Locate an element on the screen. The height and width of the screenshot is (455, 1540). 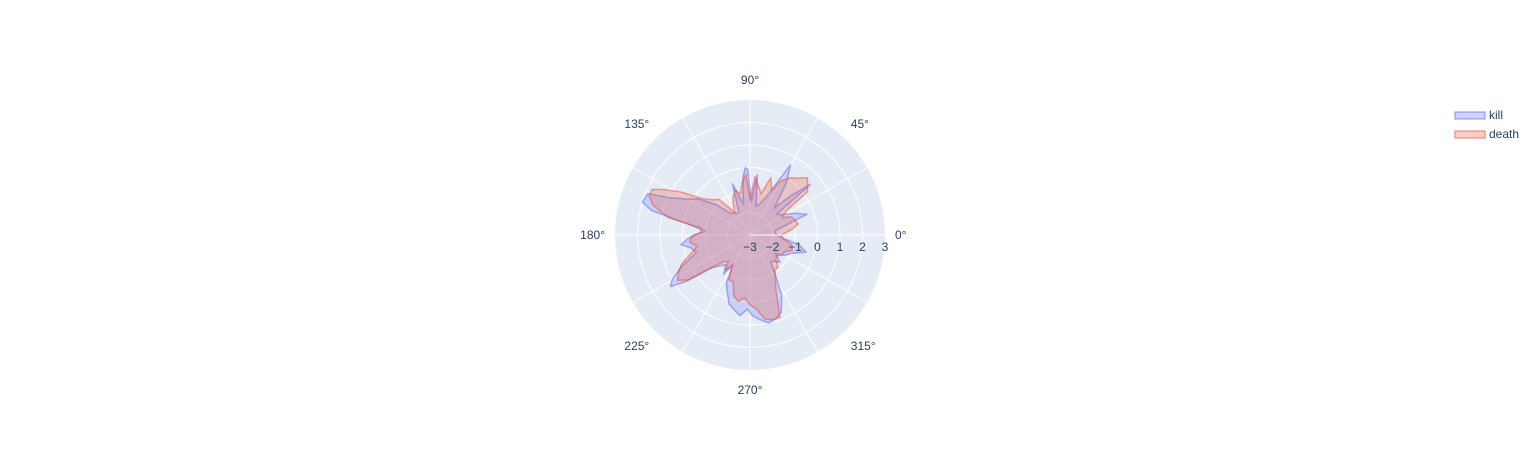
angular-tick-label: 90° is located at coordinates (750, 80).